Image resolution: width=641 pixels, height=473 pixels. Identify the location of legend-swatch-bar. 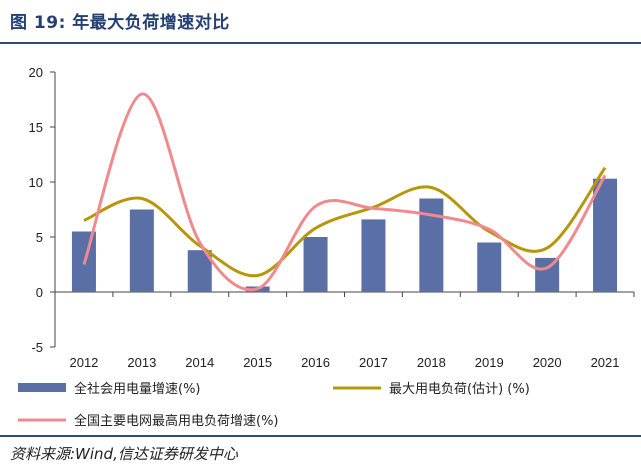
(42, 387).